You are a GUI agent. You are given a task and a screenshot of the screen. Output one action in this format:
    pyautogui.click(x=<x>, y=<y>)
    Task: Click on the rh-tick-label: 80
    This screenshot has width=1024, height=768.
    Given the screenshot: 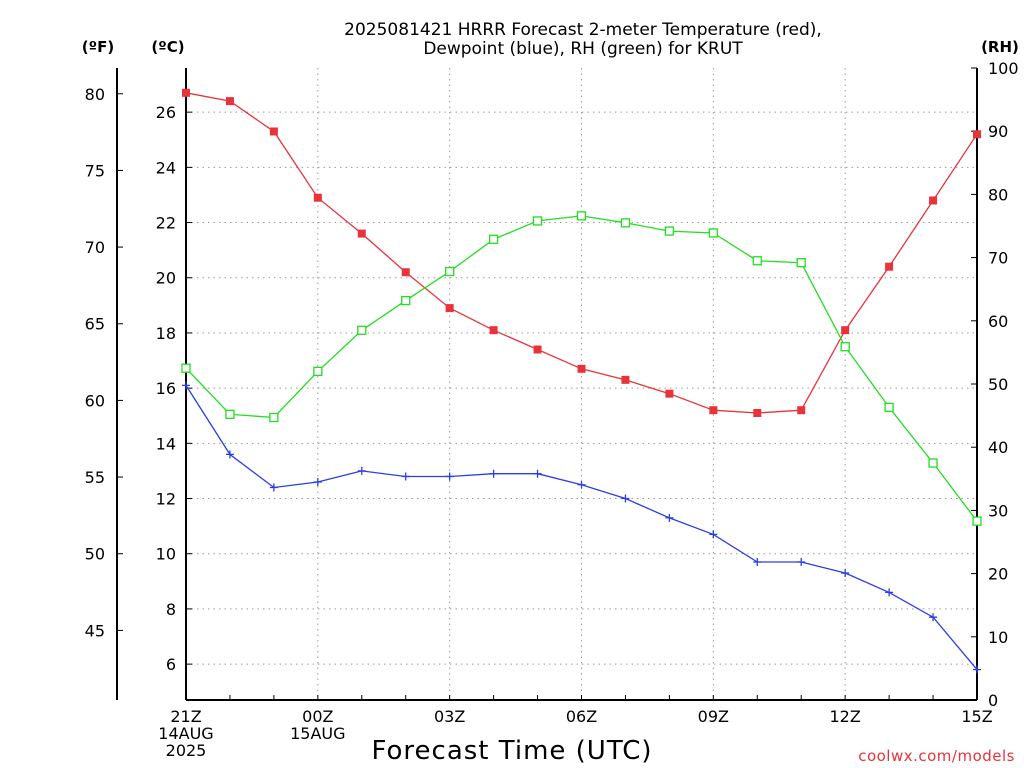 What is the action you would take?
    pyautogui.click(x=998, y=194)
    